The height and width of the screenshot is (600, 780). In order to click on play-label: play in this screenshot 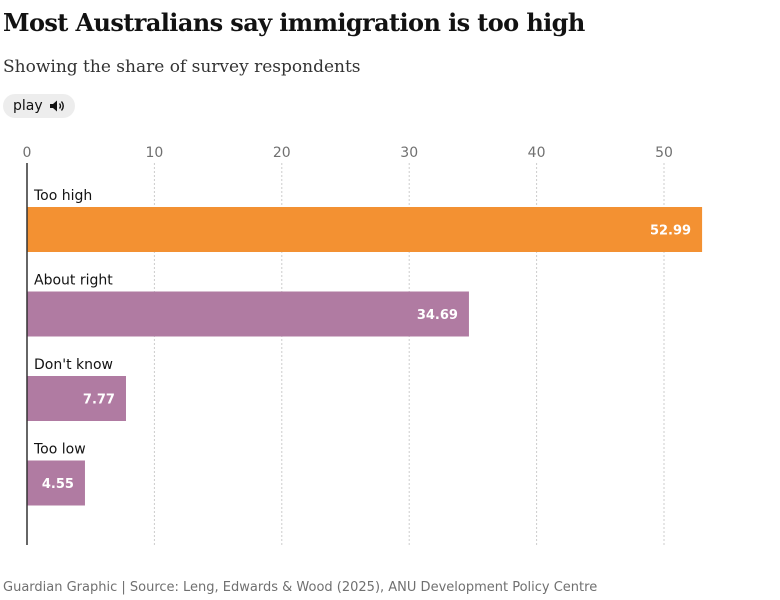, I will do `click(28, 106)`.